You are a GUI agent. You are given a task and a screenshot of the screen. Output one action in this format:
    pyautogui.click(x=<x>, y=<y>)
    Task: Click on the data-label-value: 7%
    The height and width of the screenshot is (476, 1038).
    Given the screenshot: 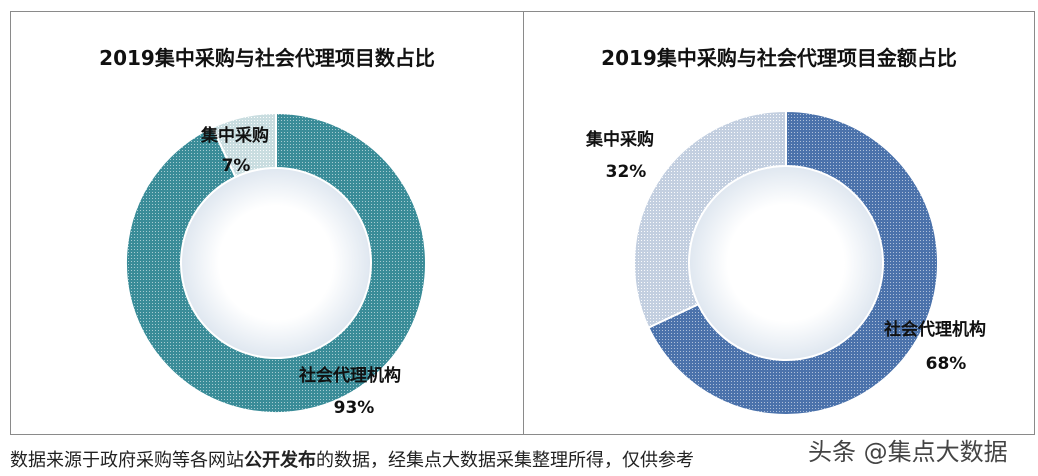 What is the action you would take?
    pyautogui.click(x=236, y=166)
    